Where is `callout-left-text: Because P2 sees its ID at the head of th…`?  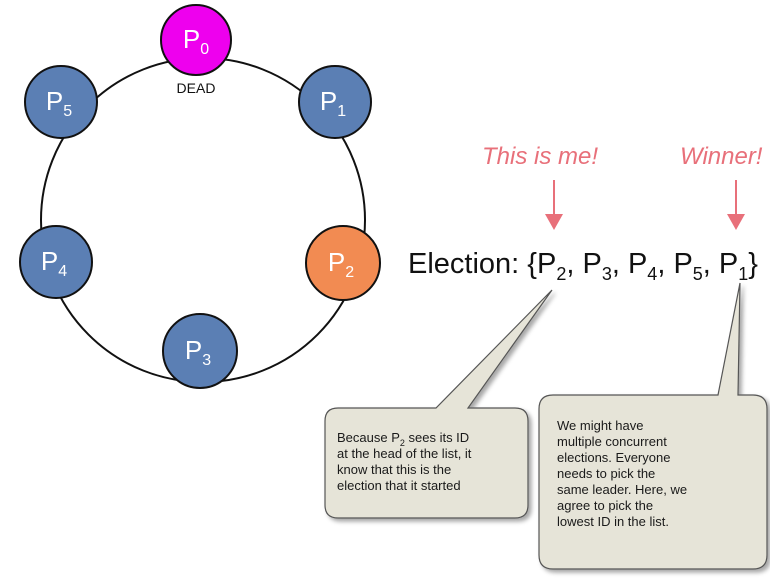 callout-left-text: Because P2 sees its ID at the head of th… is located at coordinates (406, 461).